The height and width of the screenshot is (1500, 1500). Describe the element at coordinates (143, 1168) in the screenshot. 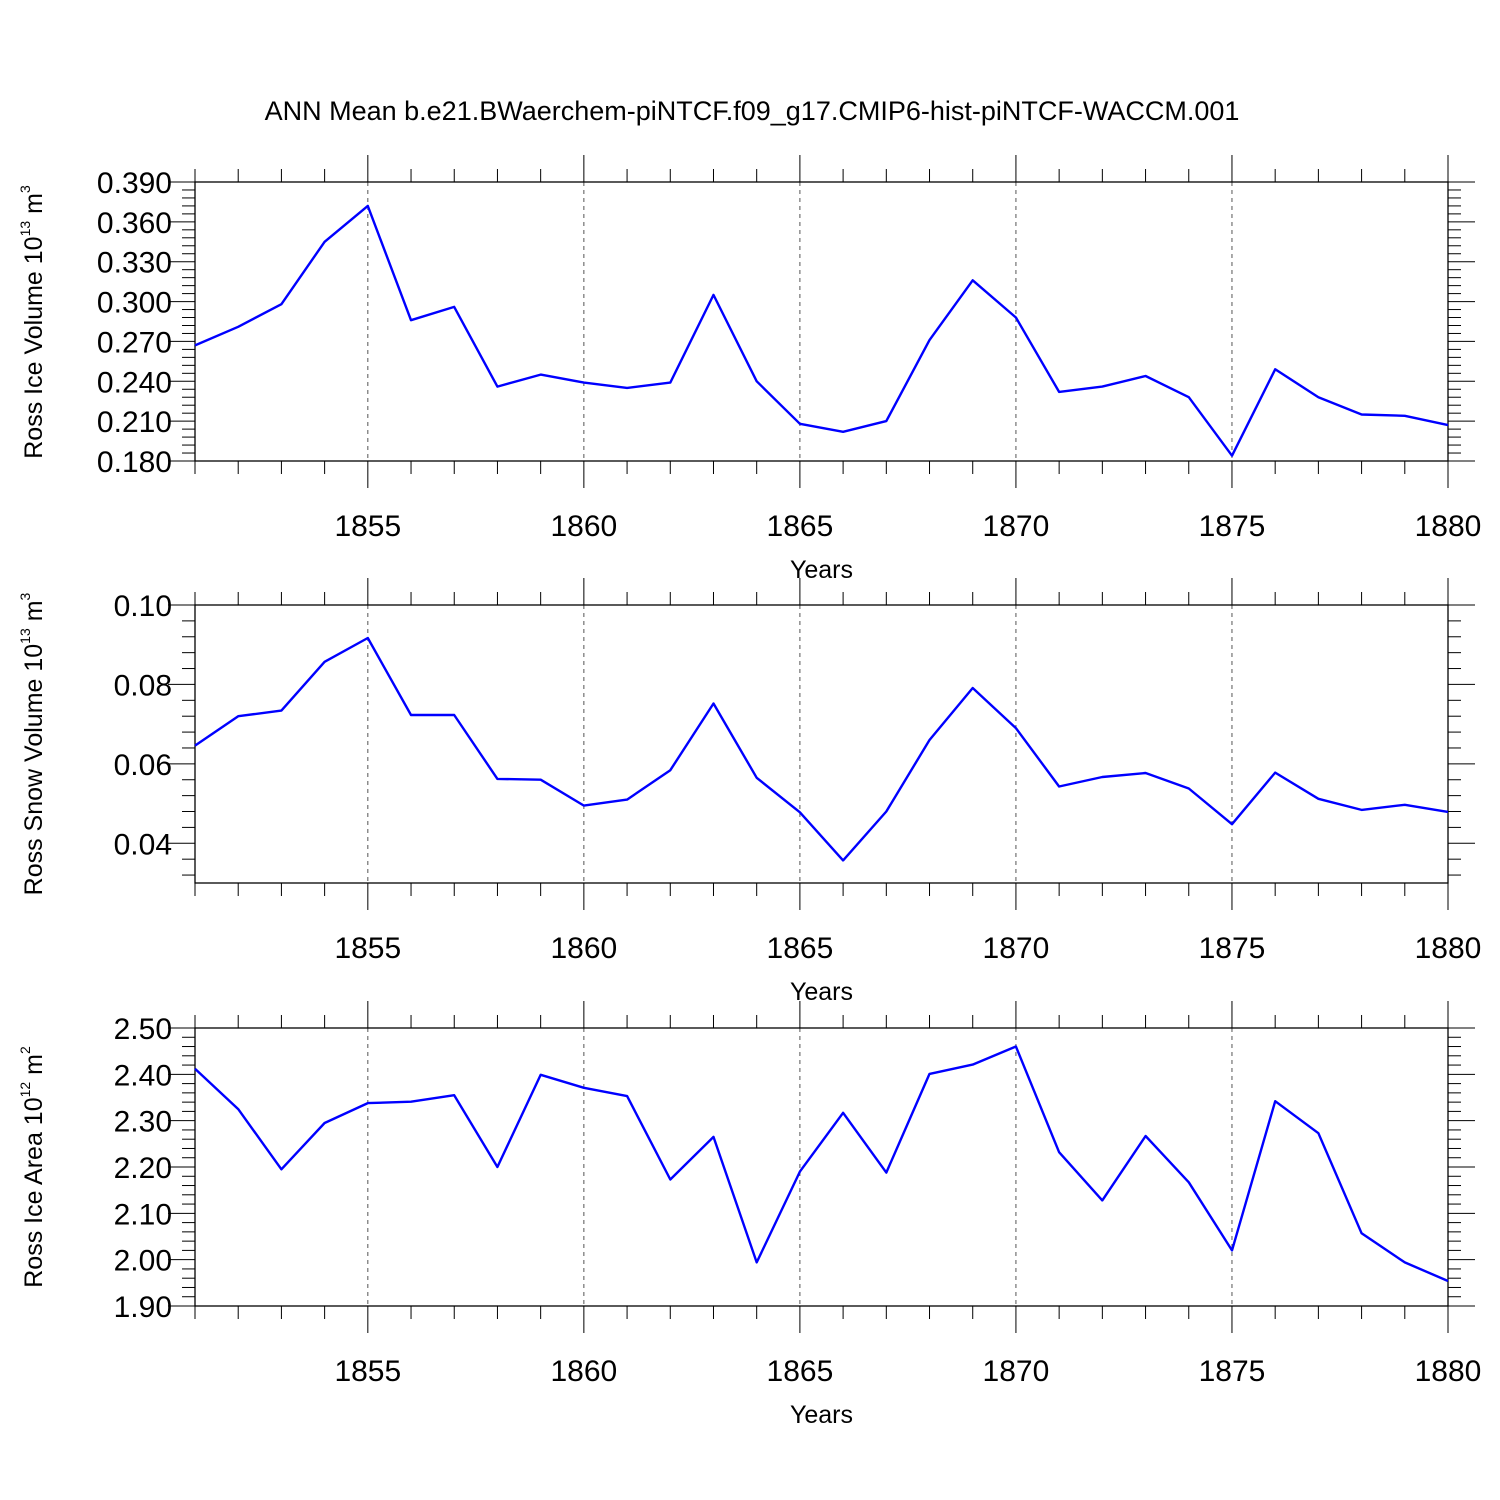

I see `y-tick-label: 2.20` at that location.